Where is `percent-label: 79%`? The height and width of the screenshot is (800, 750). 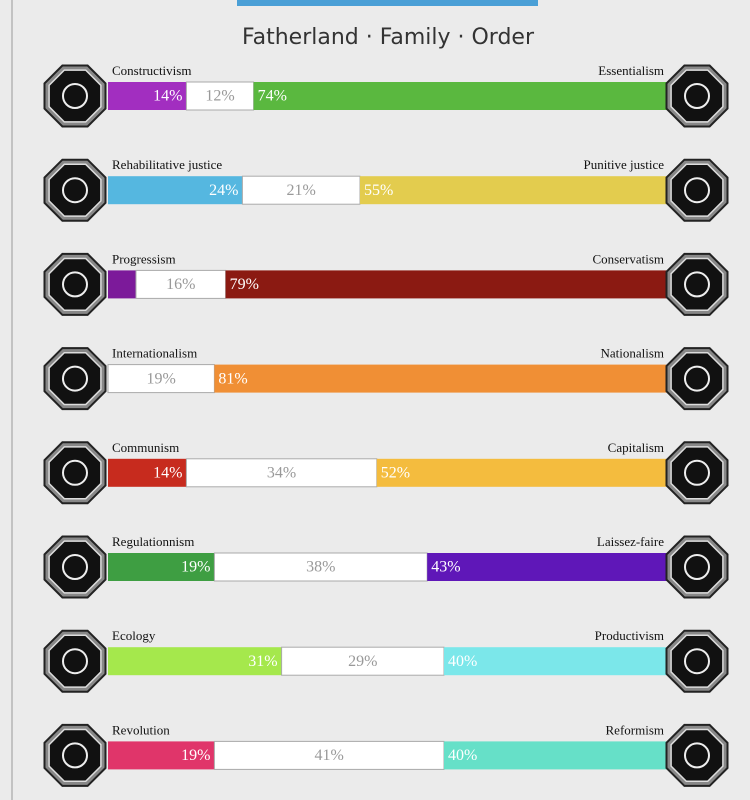
percent-label: 79% is located at coordinates (244, 284).